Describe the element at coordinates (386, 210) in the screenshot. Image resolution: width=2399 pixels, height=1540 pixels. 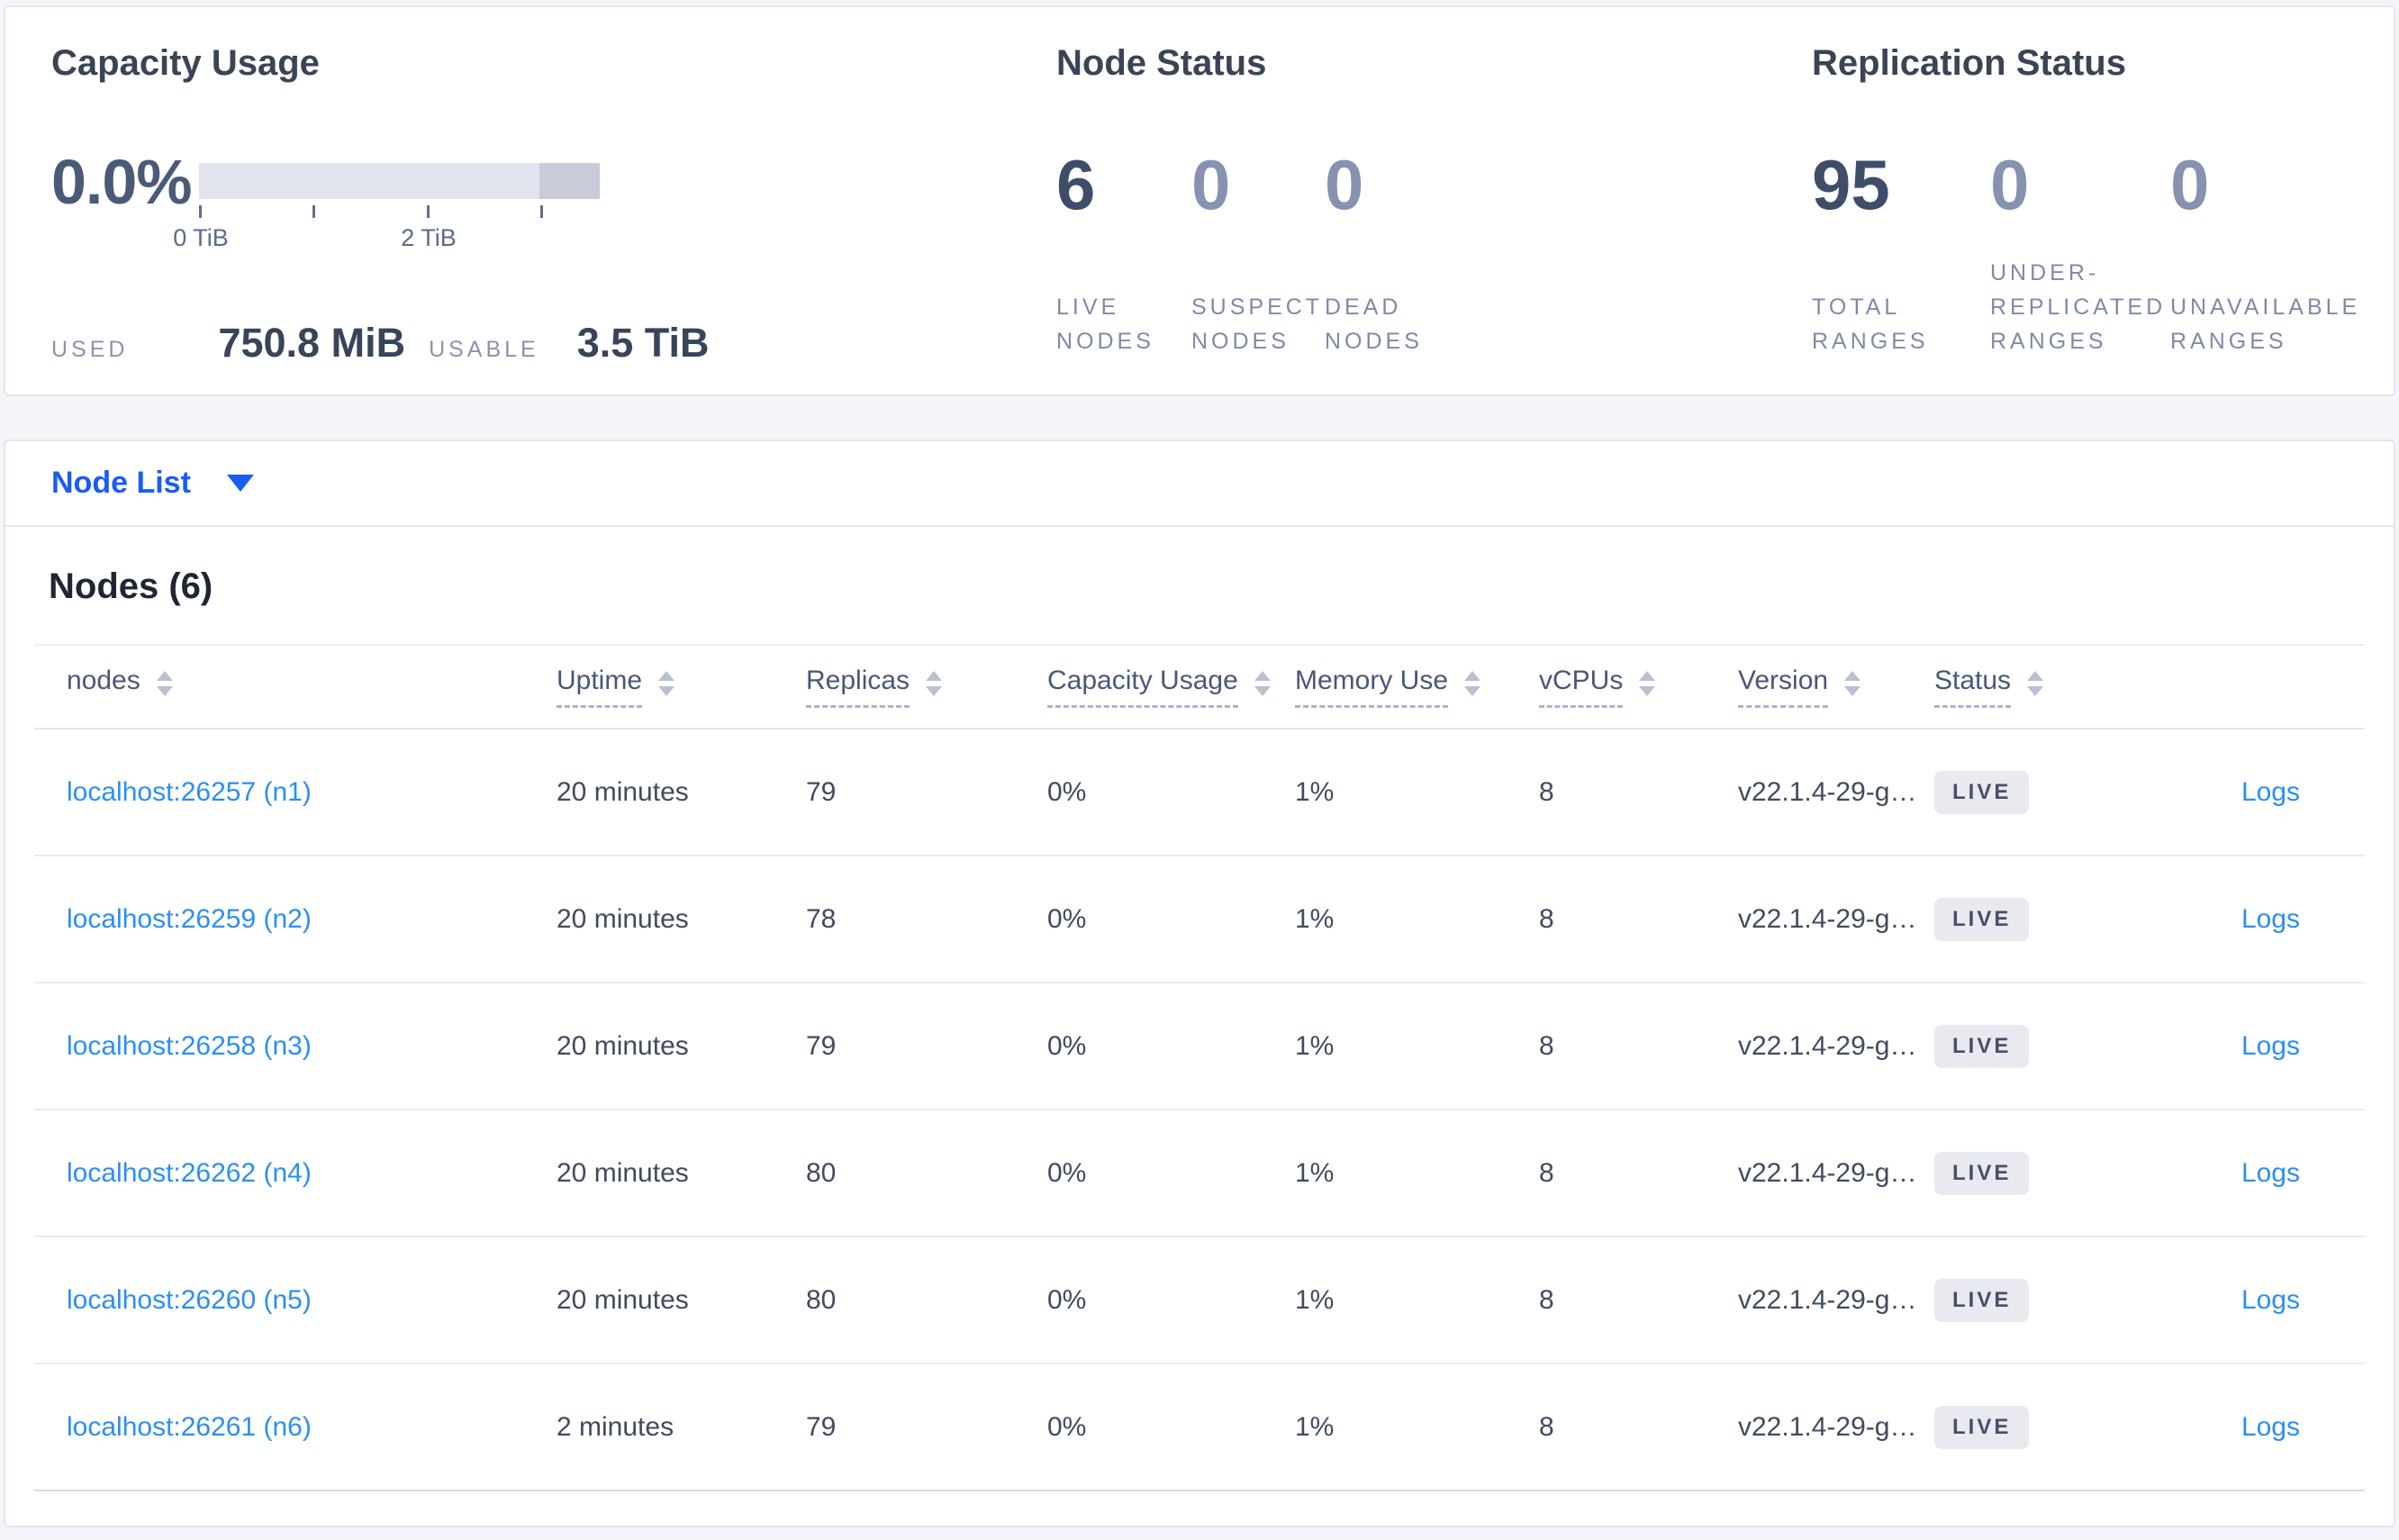
I see `capacity-bar-chart: 0 TiB 2 TiB` at that location.